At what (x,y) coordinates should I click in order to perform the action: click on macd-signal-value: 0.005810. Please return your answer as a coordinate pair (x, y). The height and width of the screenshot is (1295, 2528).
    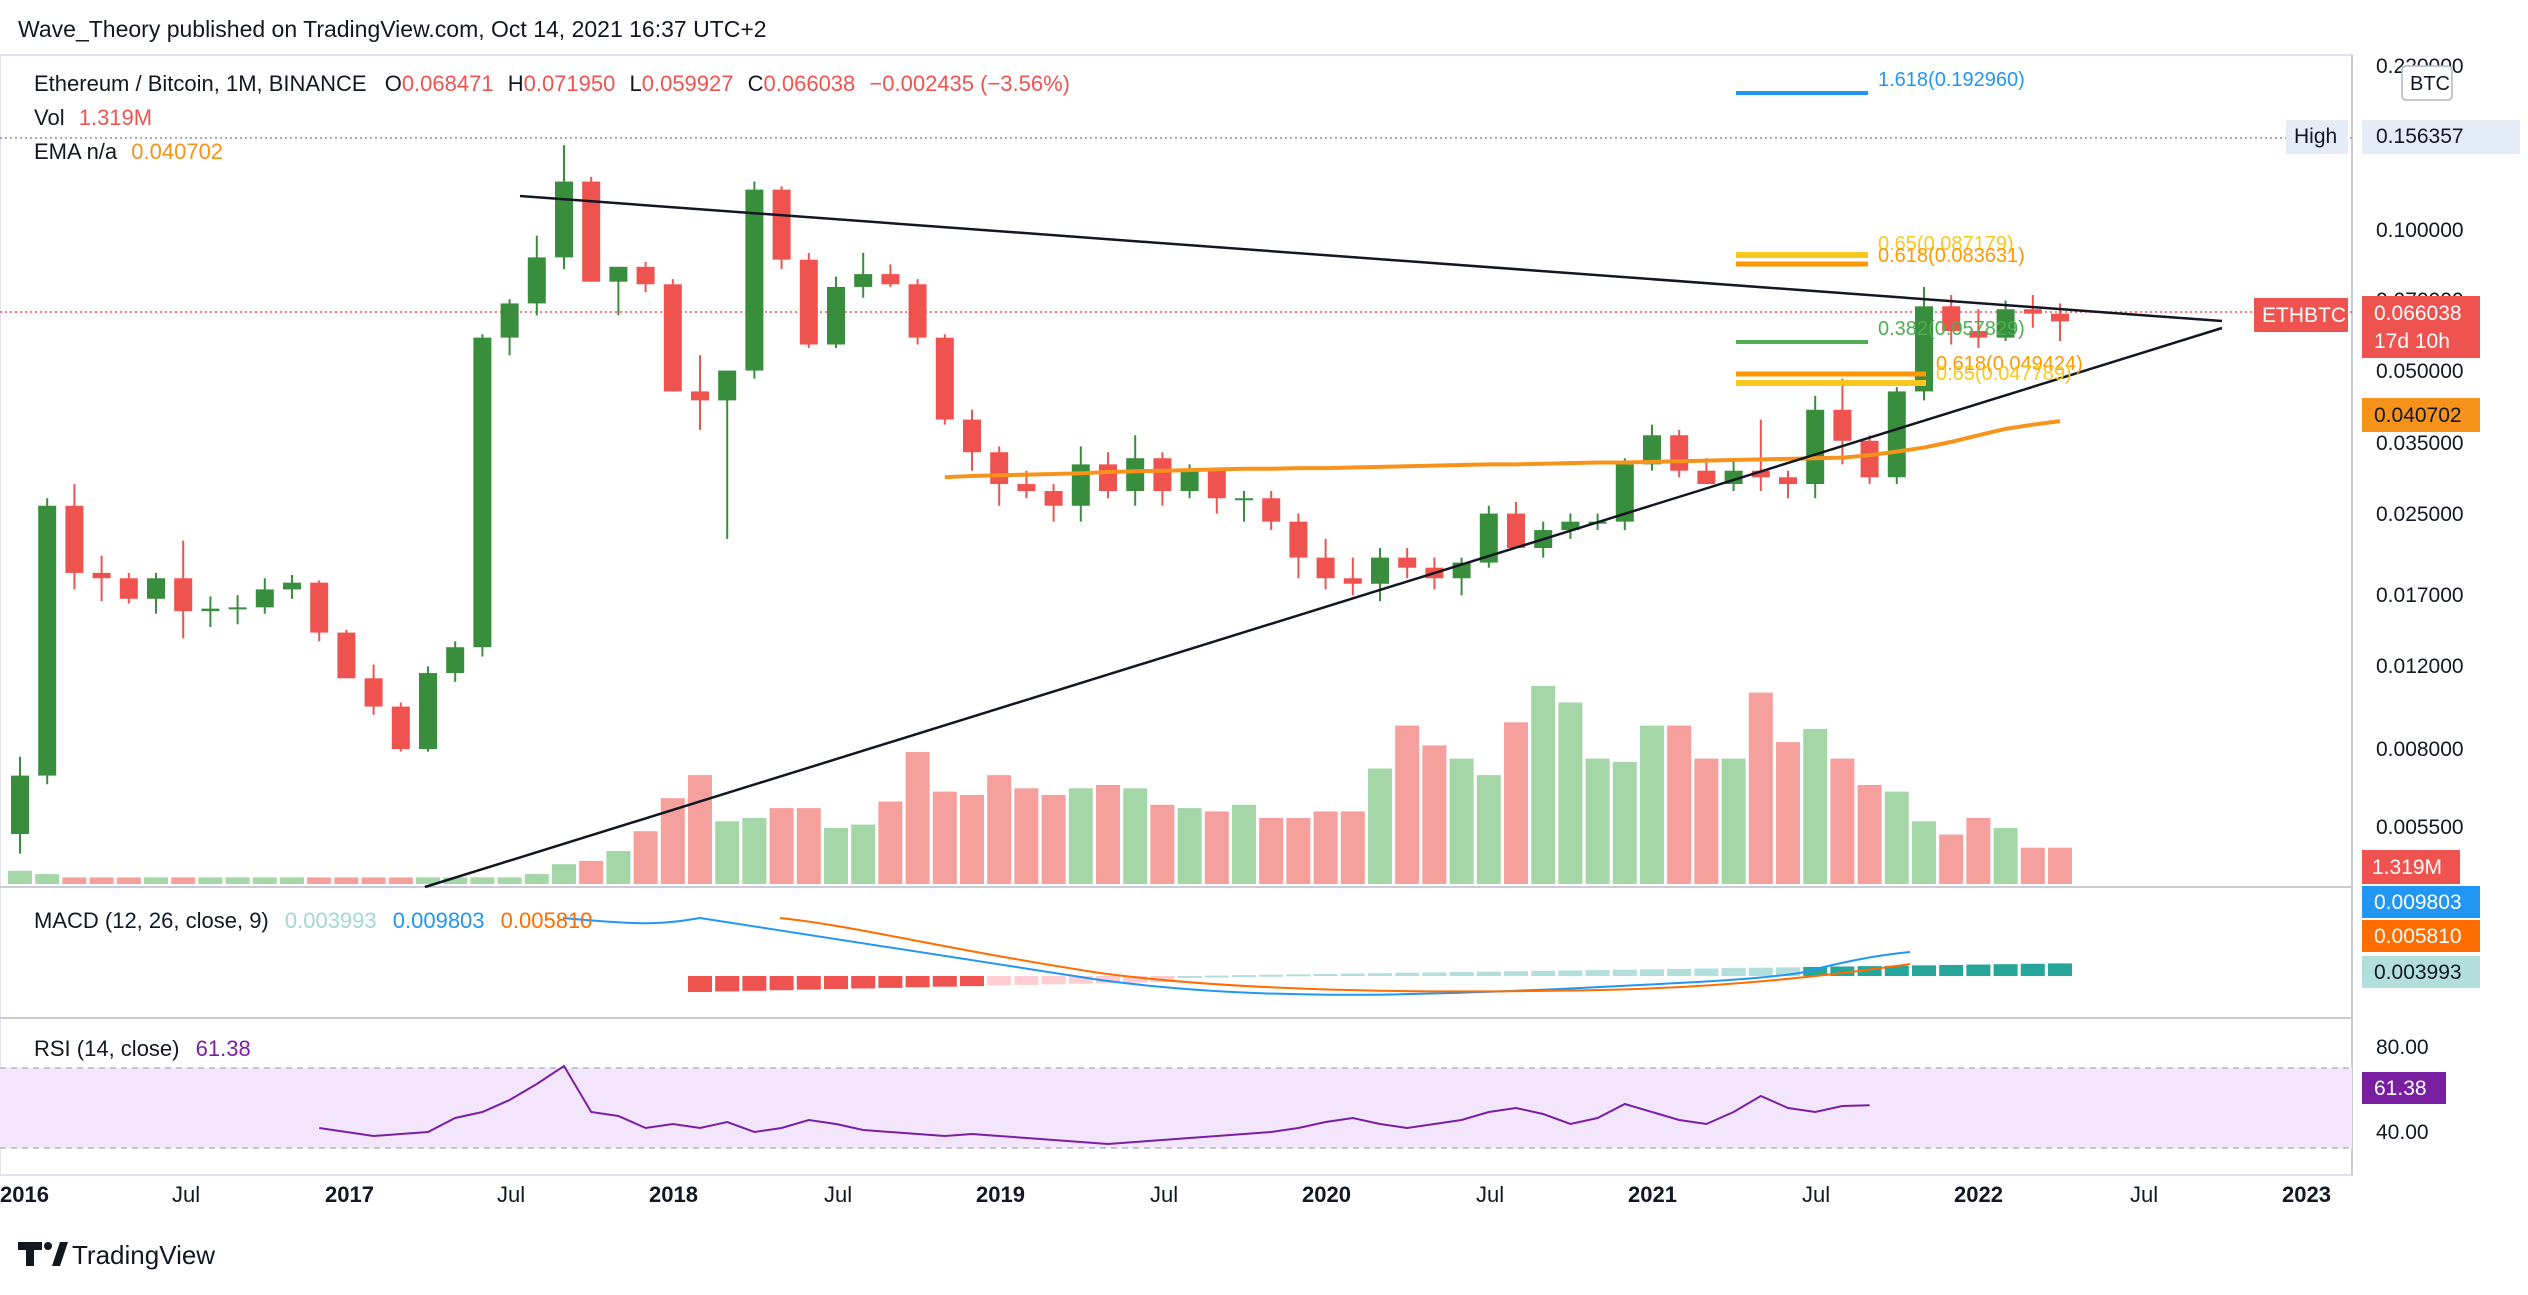
    Looking at the image, I should click on (547, 920).